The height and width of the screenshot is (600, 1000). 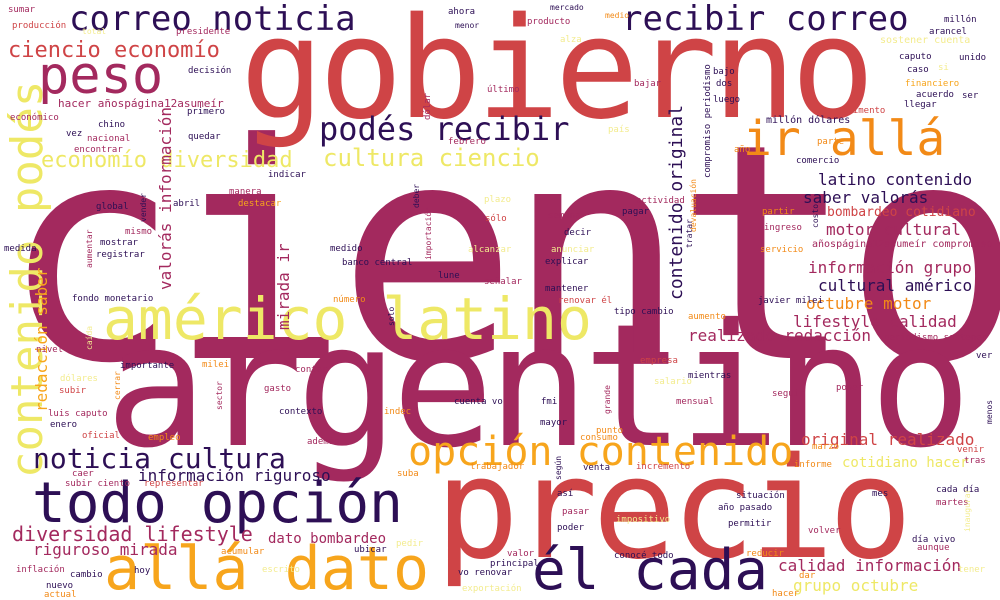 What do you see at coordinates (888, 439) in the screenshot?
I see `word-original-realizado: original realizado` at bounding box center [888, 439].